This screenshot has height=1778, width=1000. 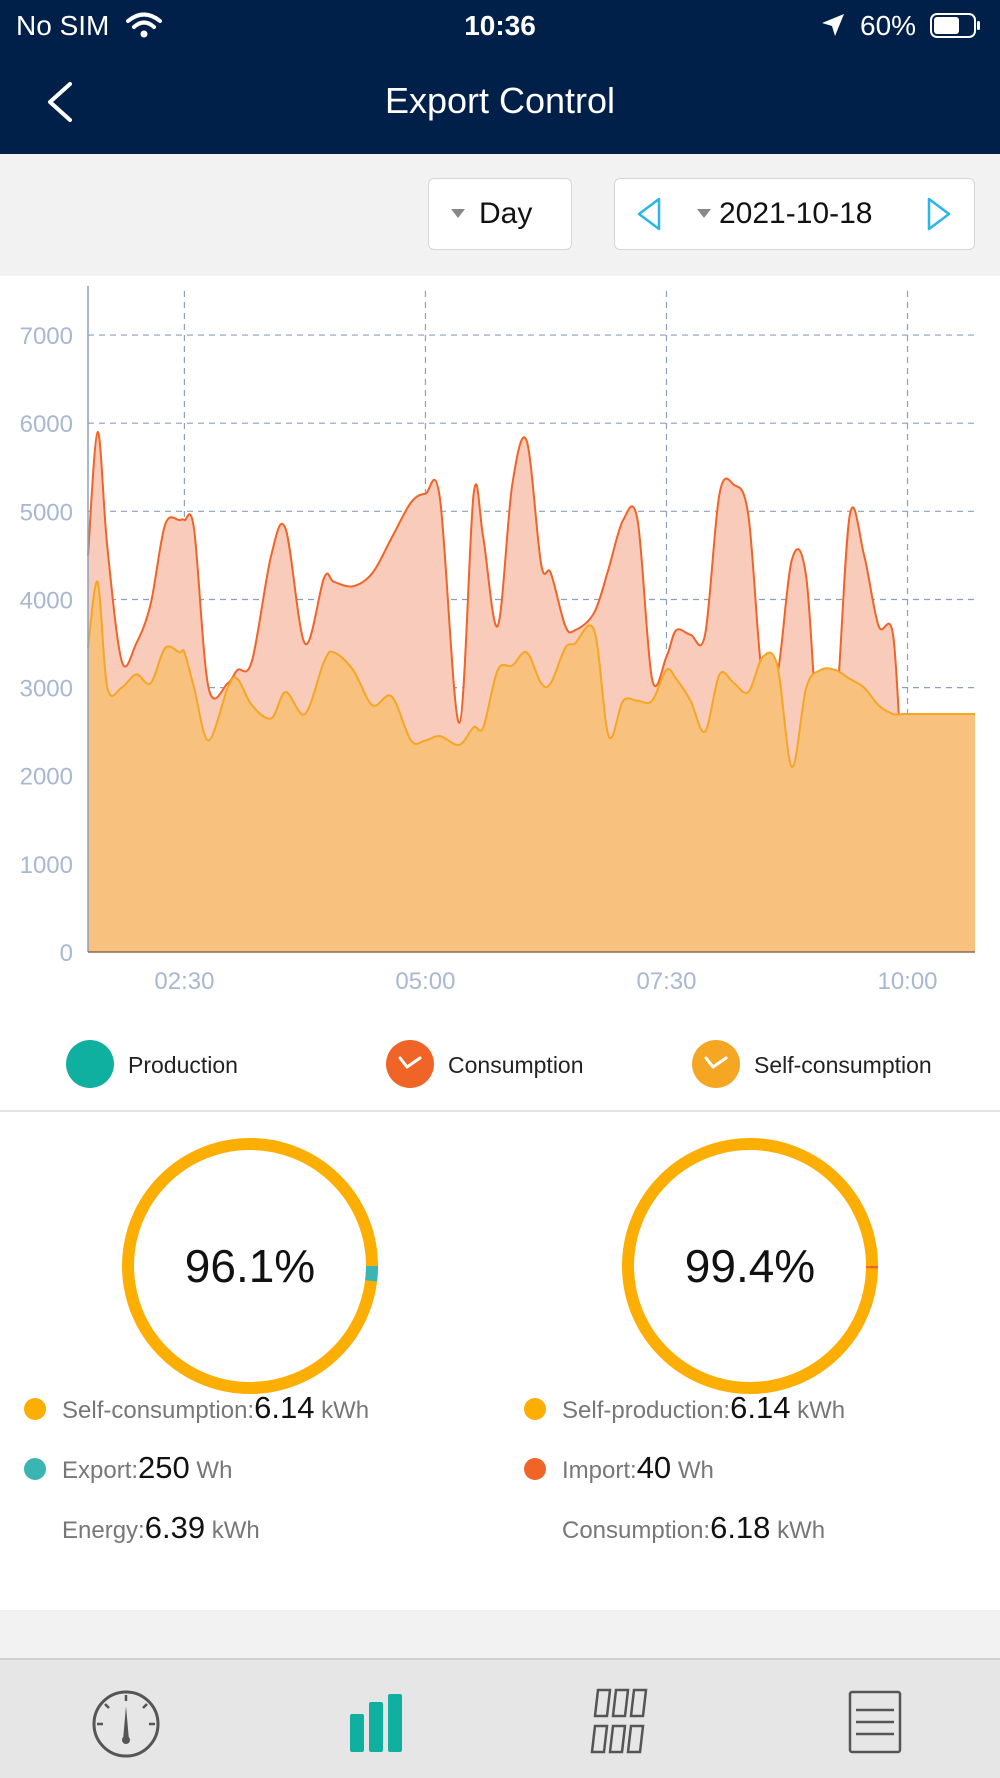 I want to click on divider, so click(x=500, y=1111).